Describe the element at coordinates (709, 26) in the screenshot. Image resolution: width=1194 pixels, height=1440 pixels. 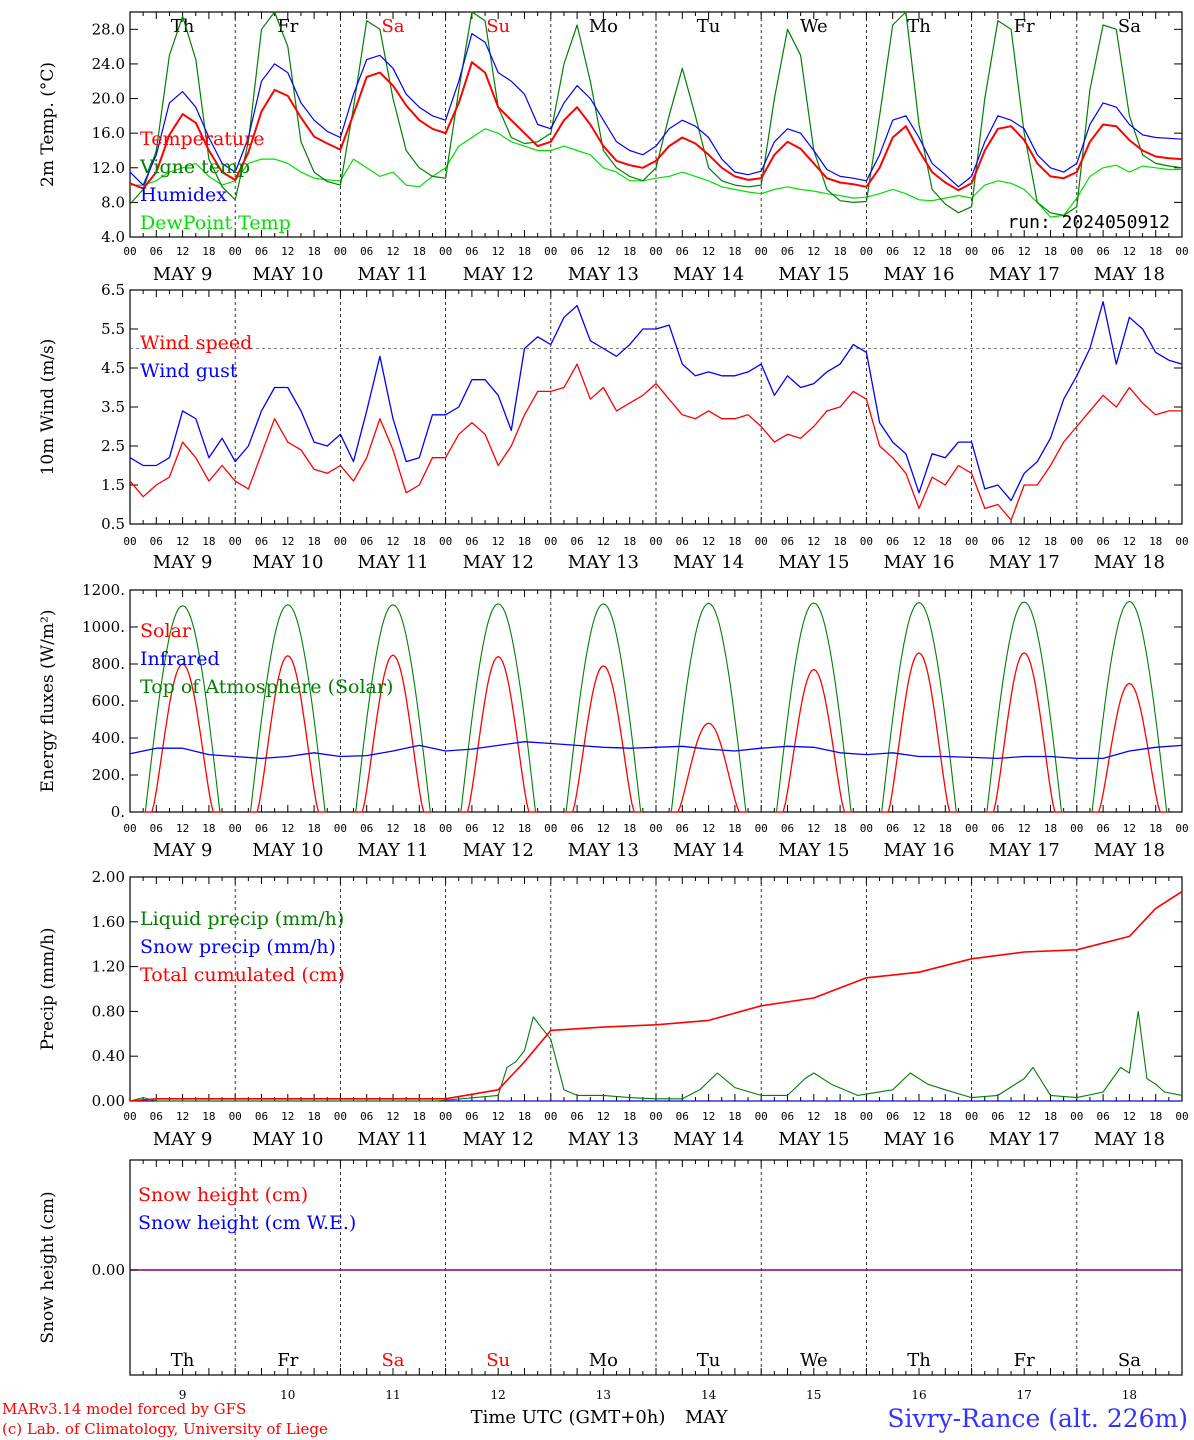
I see `day-name-label: Tu` at that location.